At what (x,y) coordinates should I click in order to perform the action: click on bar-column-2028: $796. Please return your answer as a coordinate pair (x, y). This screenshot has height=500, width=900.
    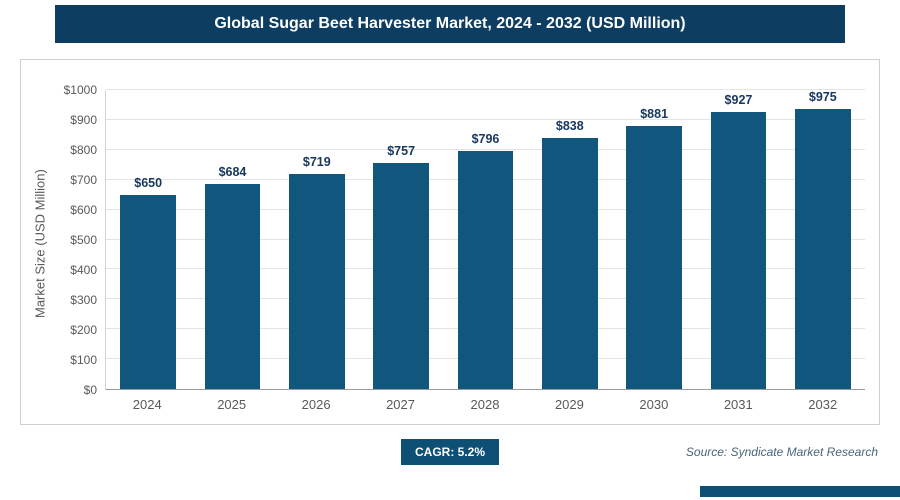
    Looking at the image, I should click on (485, 239).